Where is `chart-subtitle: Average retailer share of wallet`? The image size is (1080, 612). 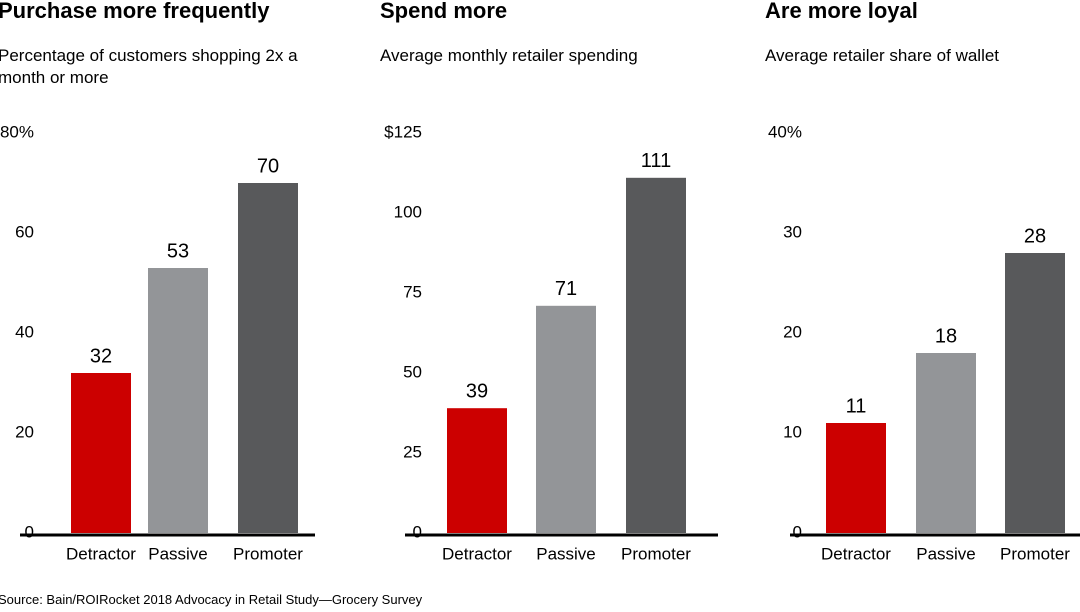 chart-subtitle: Average retailer share of wallet is located at coordinates (882, 55).